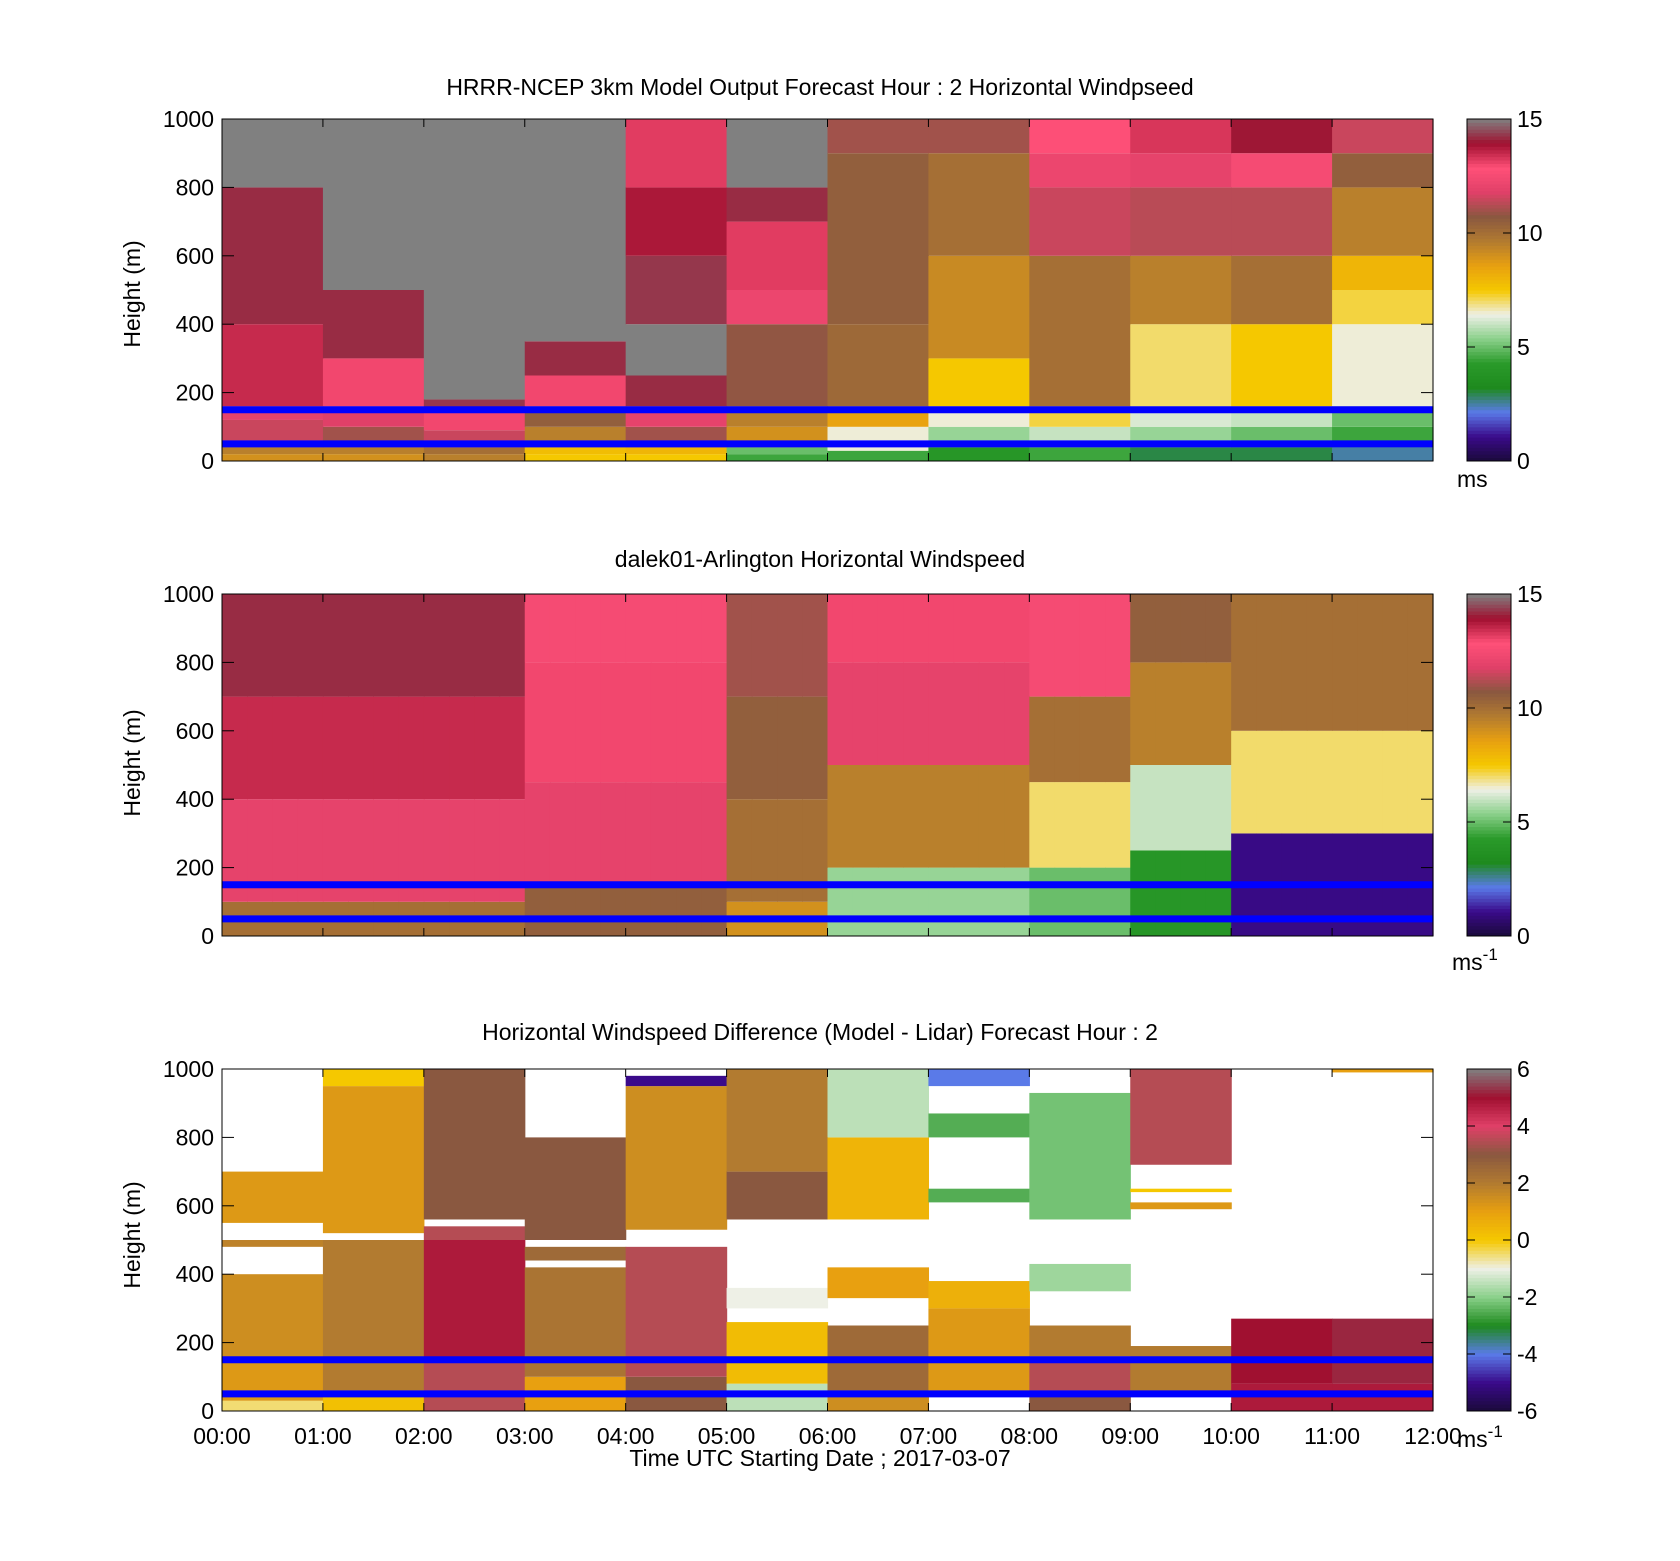 This screenshot has width=1680, height=1561. I want to click on panel3-xtick-label: 01:00, so click(323, 1436).